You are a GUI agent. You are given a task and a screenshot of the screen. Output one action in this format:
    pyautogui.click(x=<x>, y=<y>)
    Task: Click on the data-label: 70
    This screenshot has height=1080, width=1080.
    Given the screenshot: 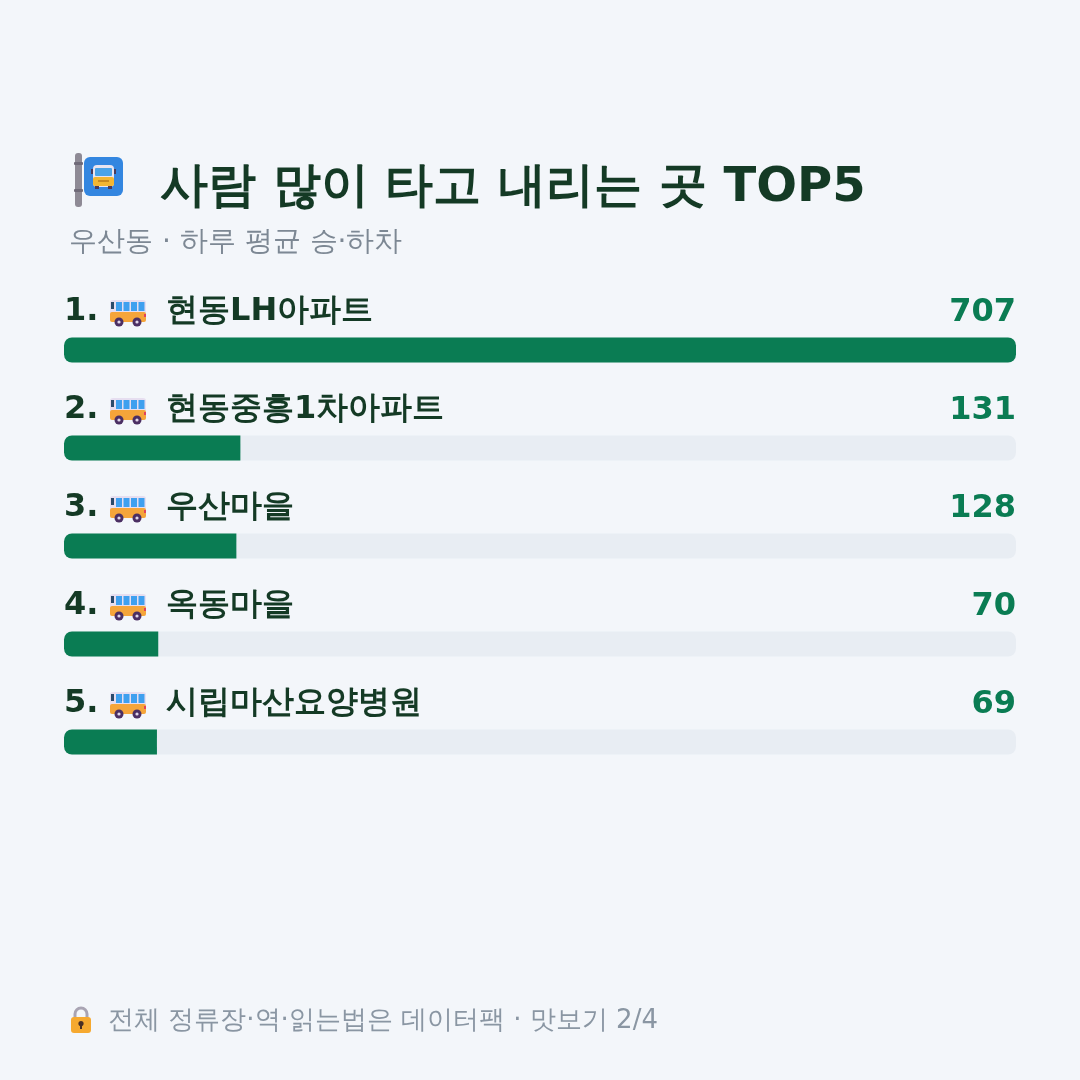 What is the action you would take?
    pyautogui.click(x=993, y=603)
    